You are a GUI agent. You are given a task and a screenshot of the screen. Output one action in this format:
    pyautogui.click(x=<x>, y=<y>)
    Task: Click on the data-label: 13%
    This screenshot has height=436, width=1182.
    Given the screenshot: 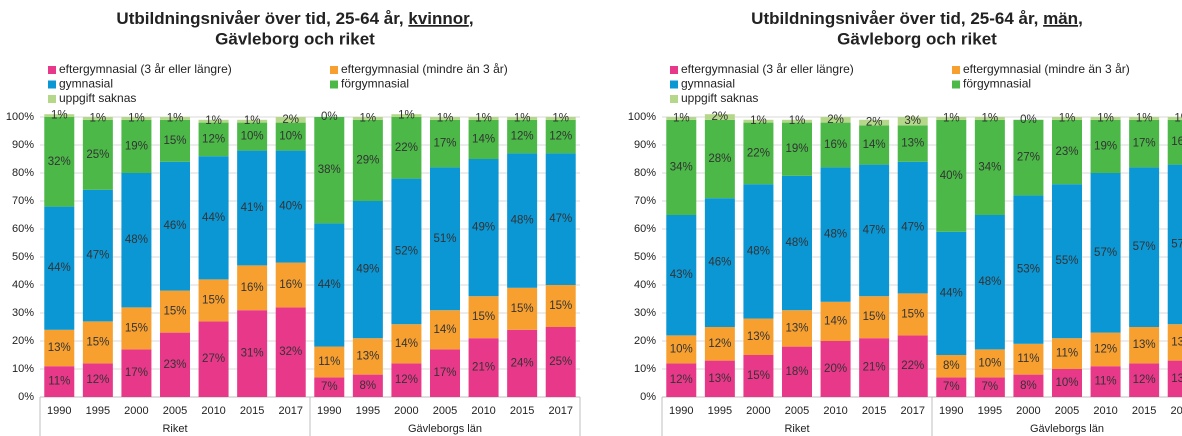 What is the action you would take?
    pyautogui.click(x=59, y=348)
    